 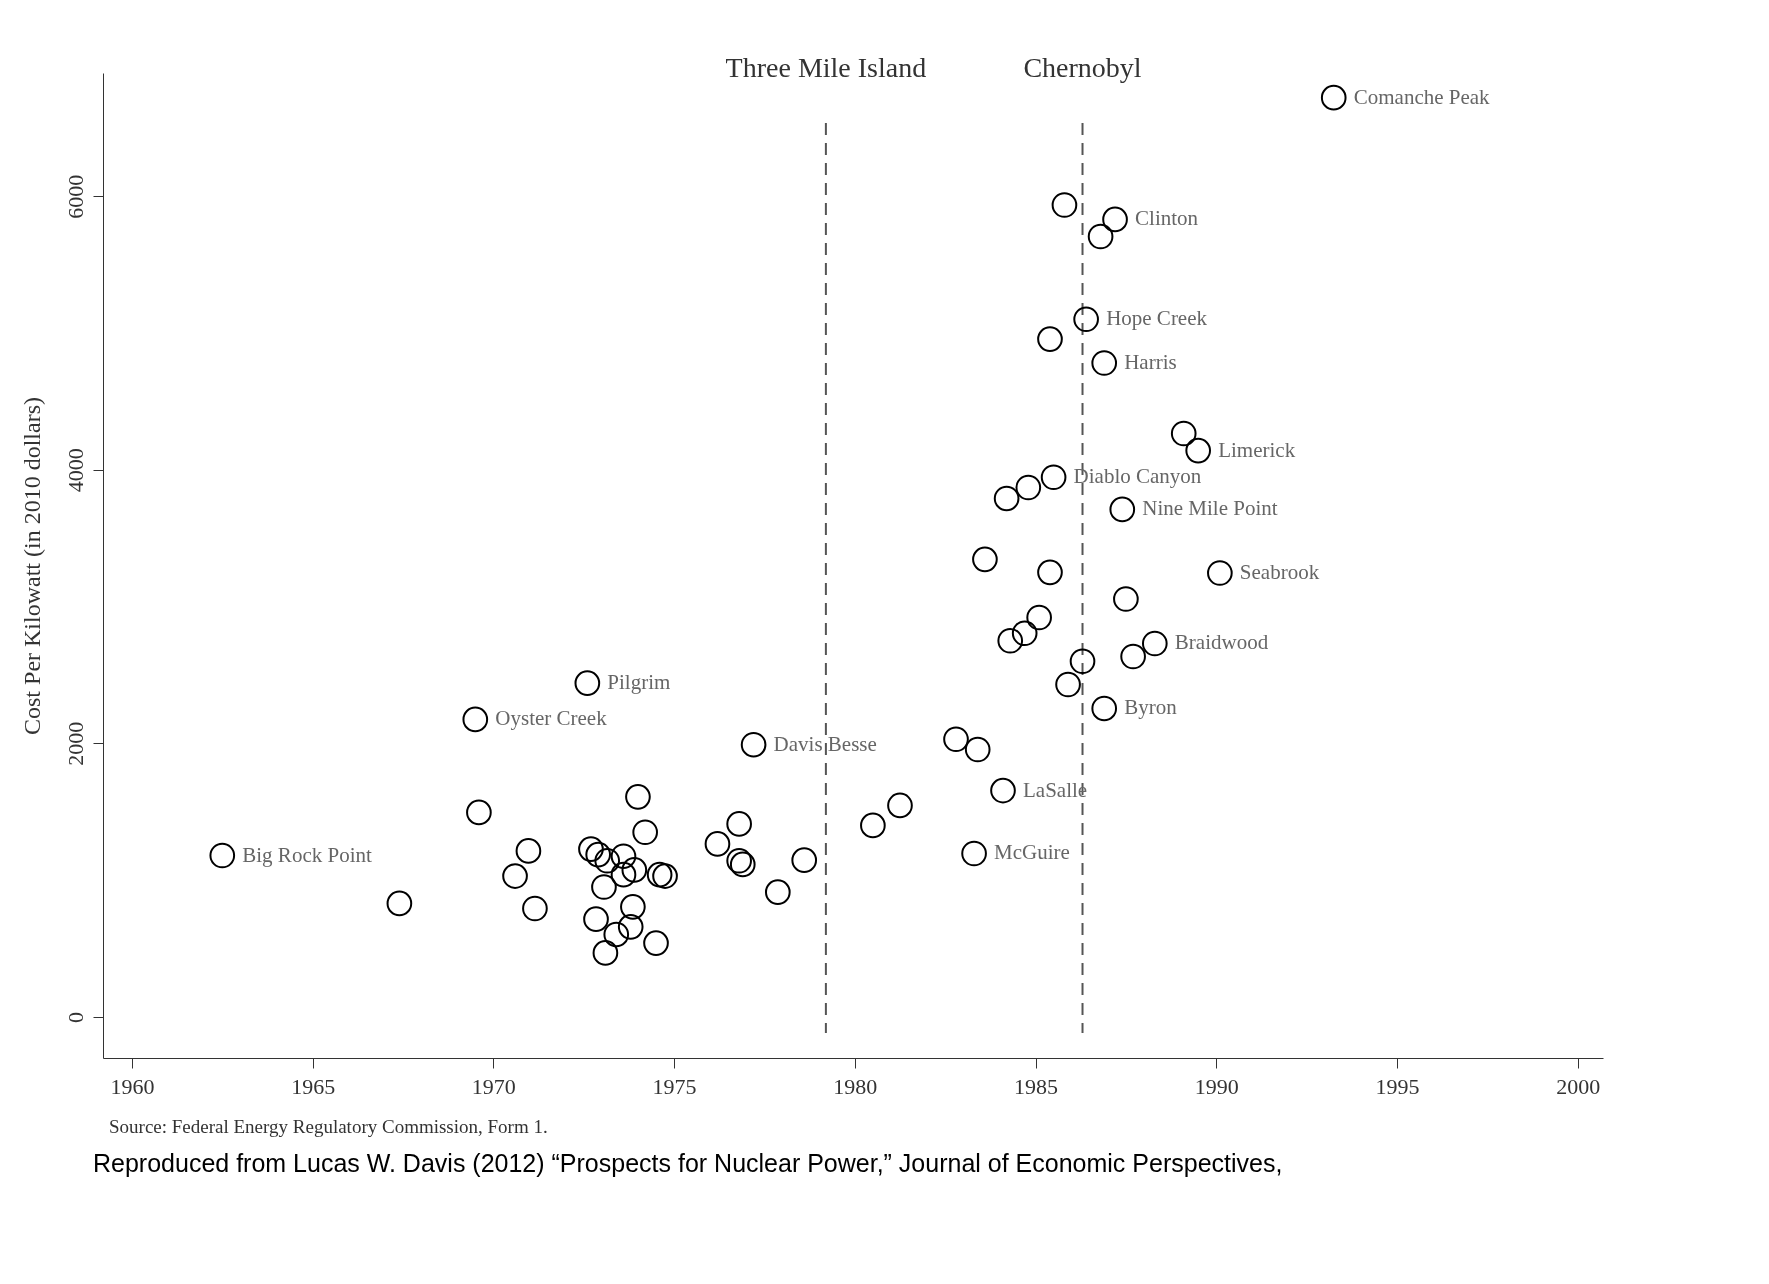 I want to click on x-tick-label: 1985, so click(x=1036, y=1086).